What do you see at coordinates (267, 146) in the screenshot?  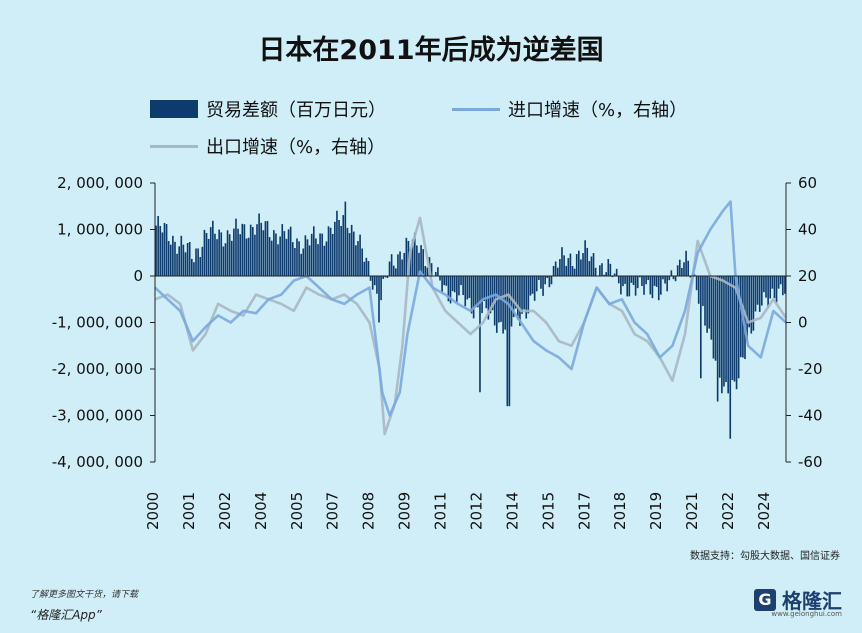 I see `legend-export: 出口增速（%，右轴）` at bounding box center [267, 146].